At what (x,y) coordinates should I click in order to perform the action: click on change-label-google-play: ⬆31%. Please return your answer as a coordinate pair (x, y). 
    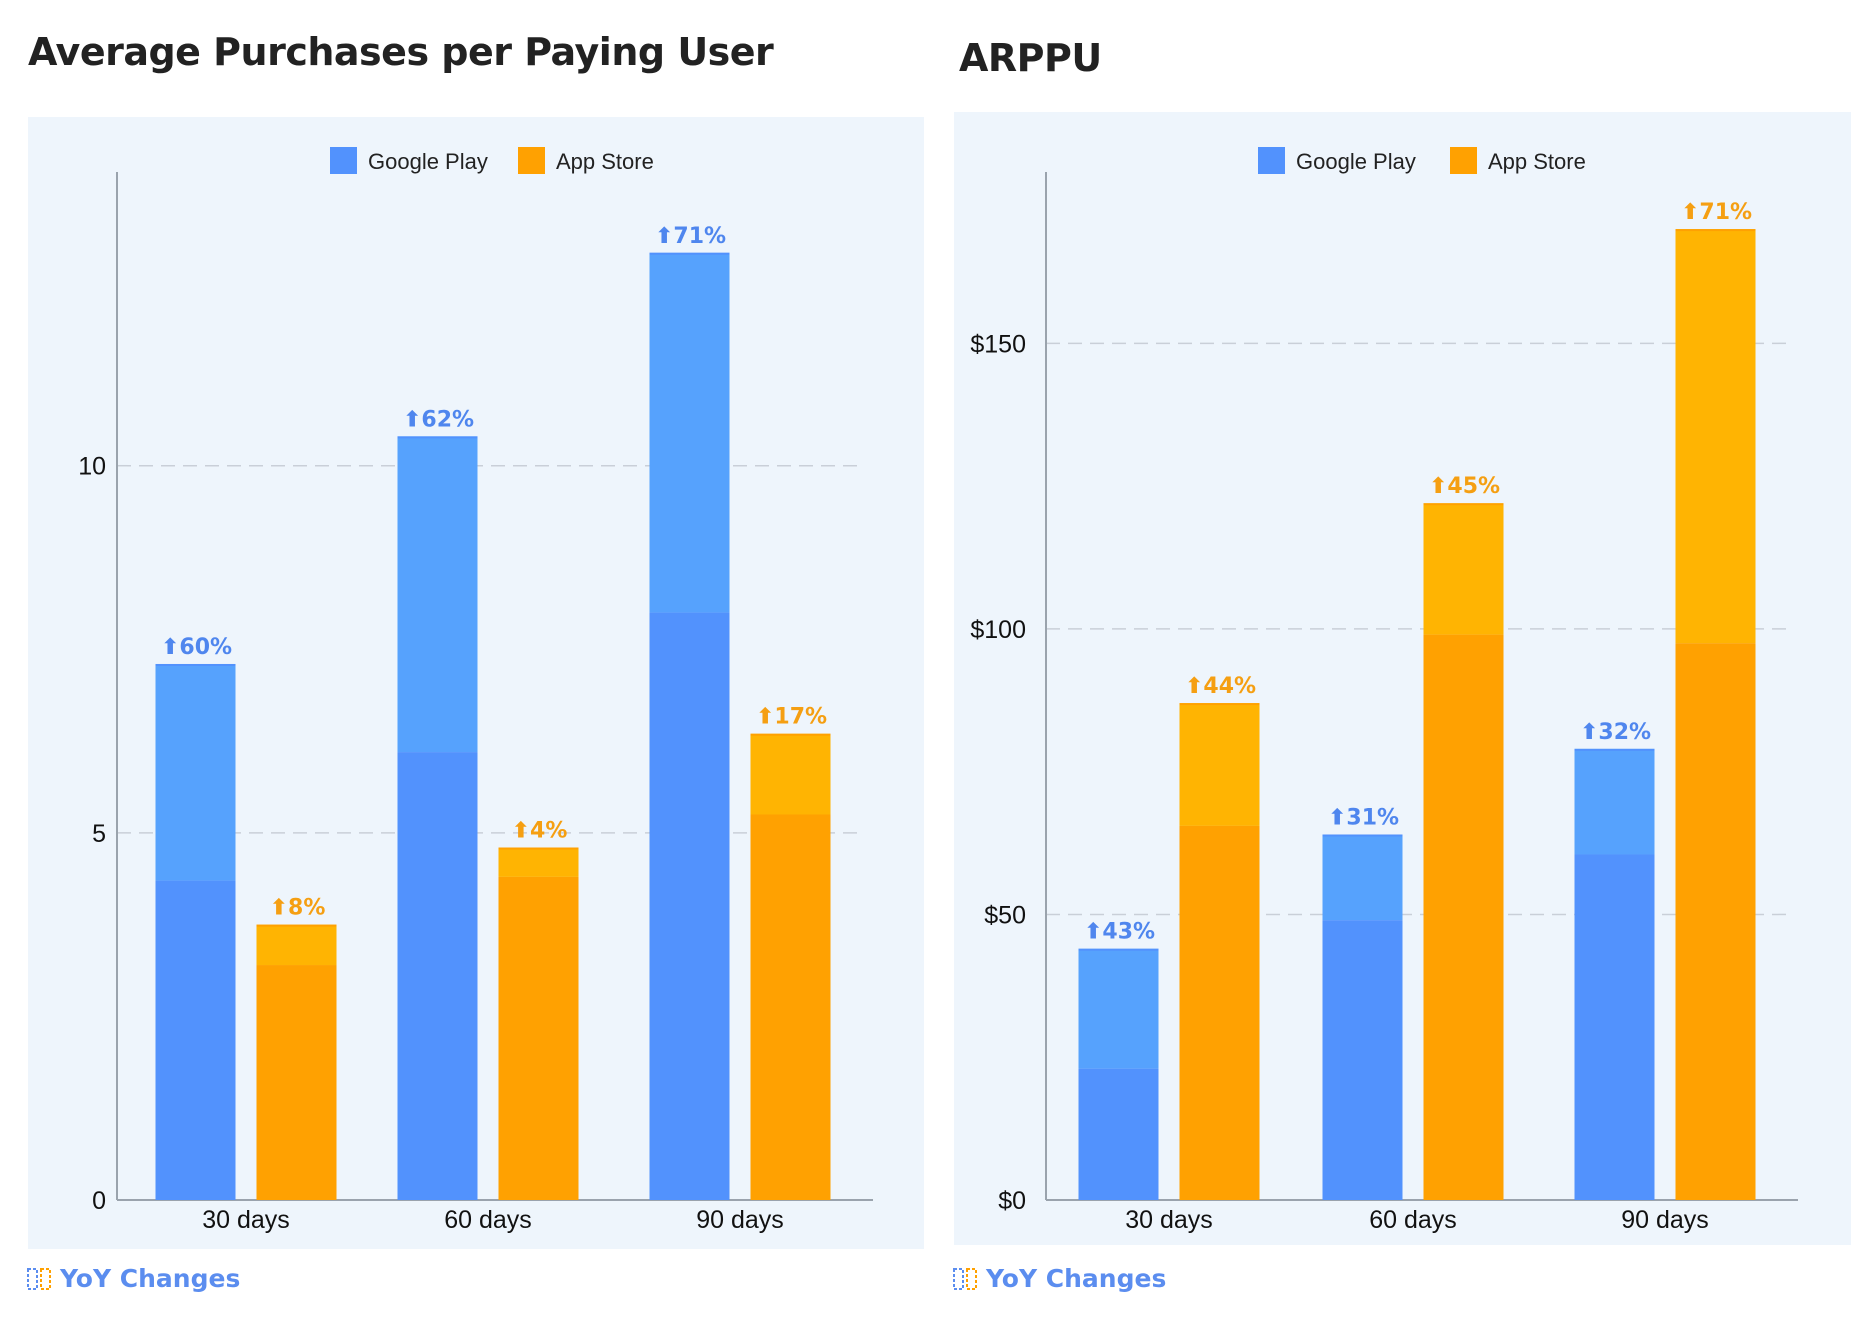
    Looking at the image, I should click on (1363, 817).